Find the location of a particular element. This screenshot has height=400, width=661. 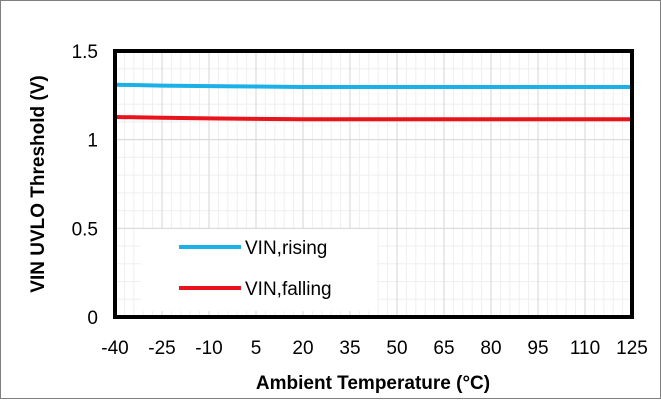

y-tick-label: 1 is located at coordinates (92, 141).